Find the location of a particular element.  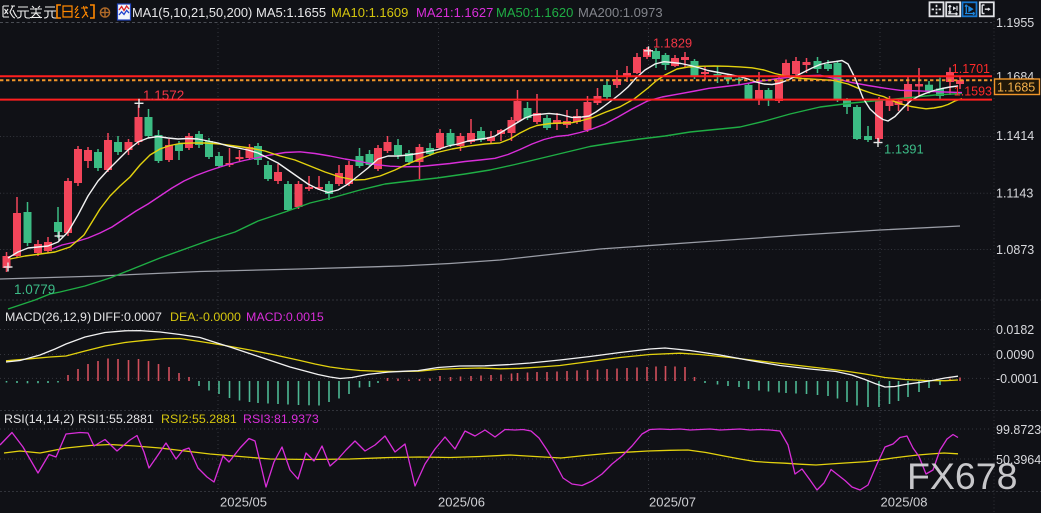

svg-text: MA5:1.1655 is located at coordinates (291, 12).